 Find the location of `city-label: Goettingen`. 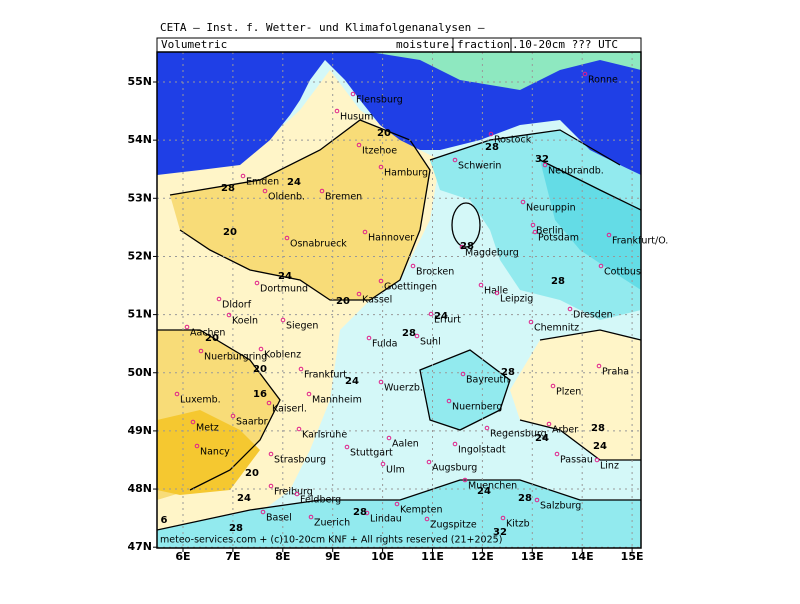

city-label: Goettingen is located at coordinates (410, 287).